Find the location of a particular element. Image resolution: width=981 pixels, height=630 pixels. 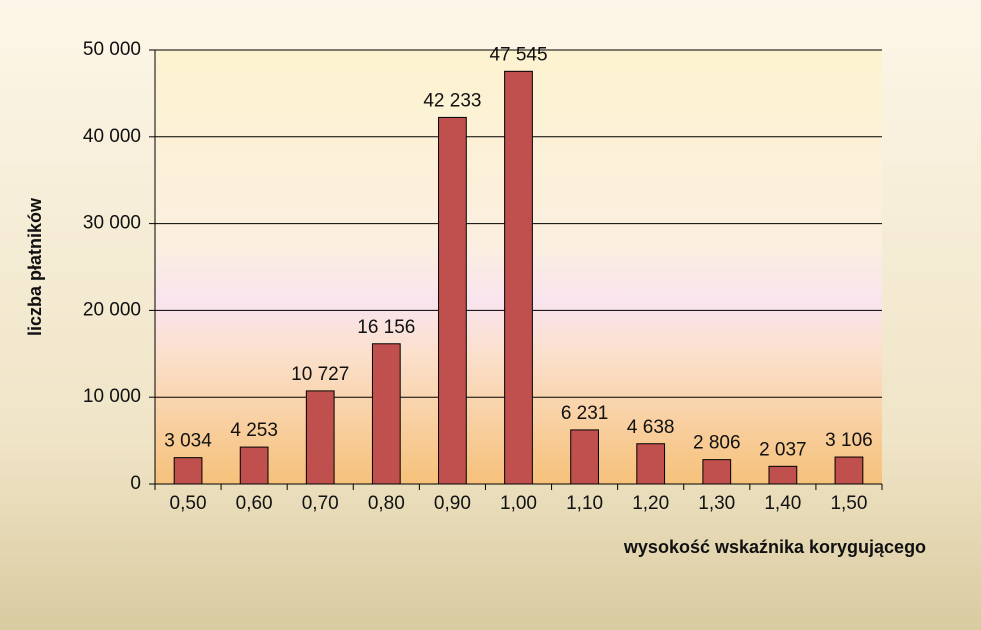

x-tick-label: 1,20 is located at coordinates (650, 503).